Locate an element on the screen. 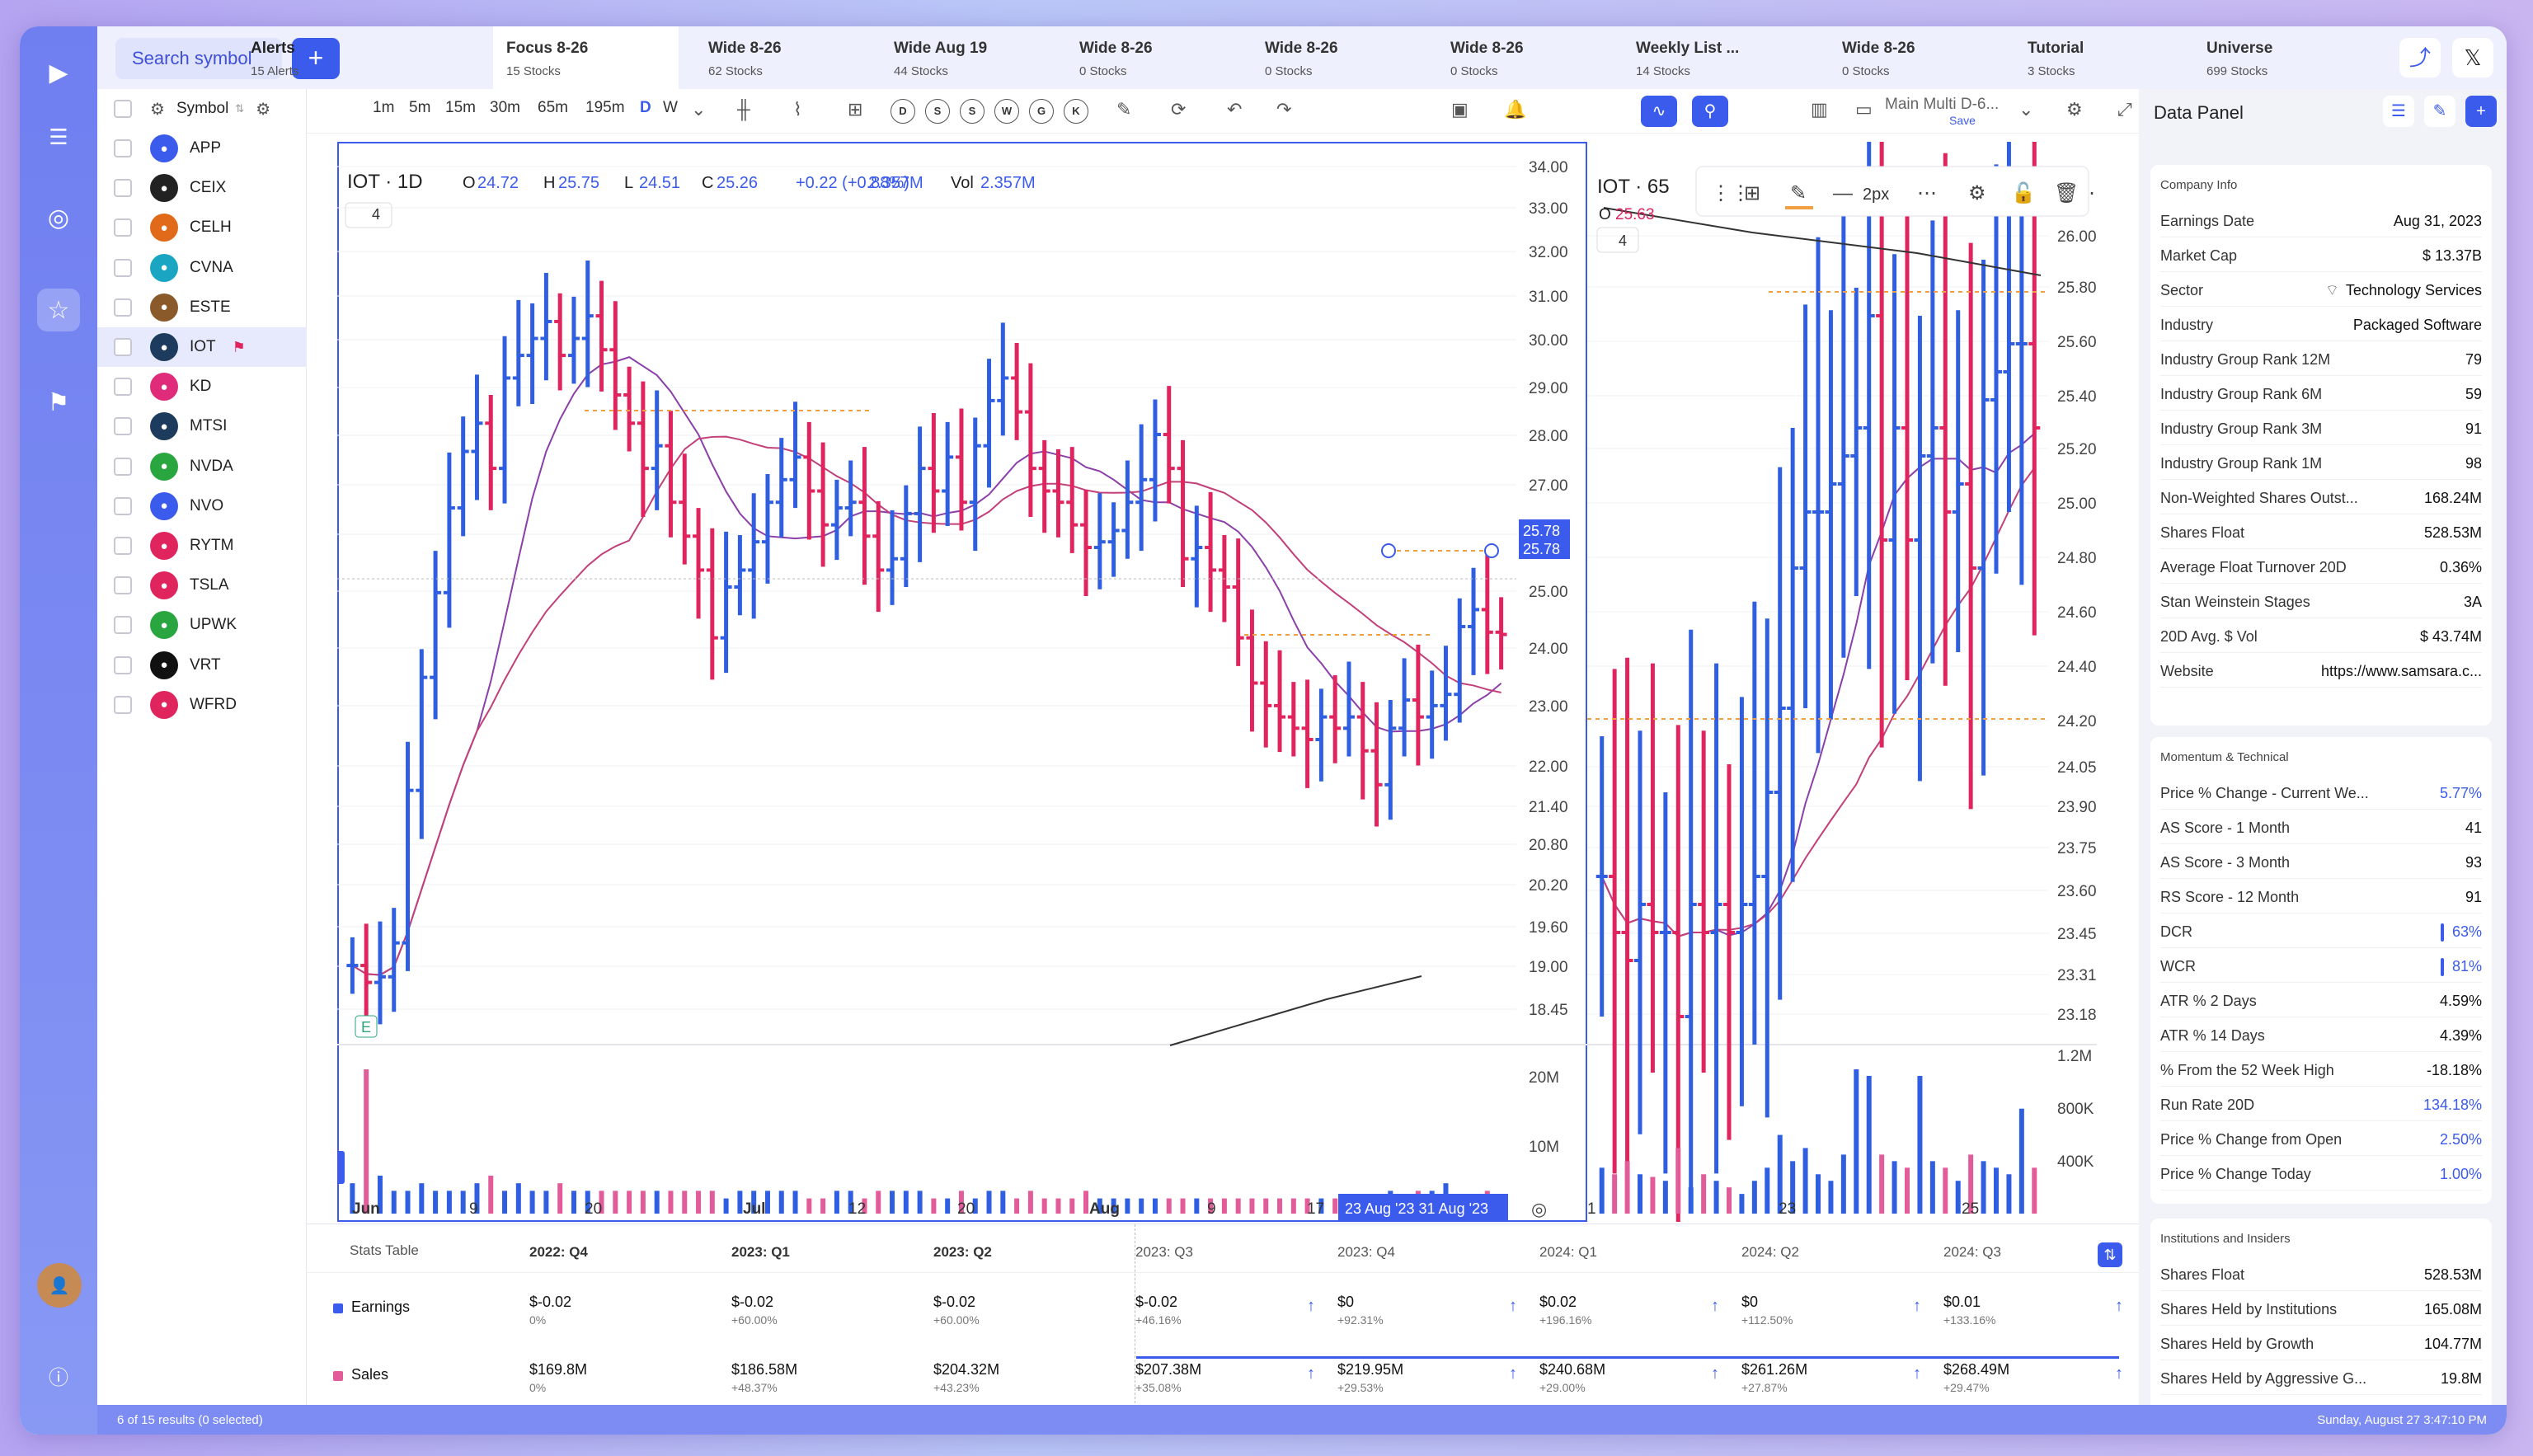 The image size is (2533, 1456). time-settings-icon: ◎ is located at coordinates (1539, 1209).